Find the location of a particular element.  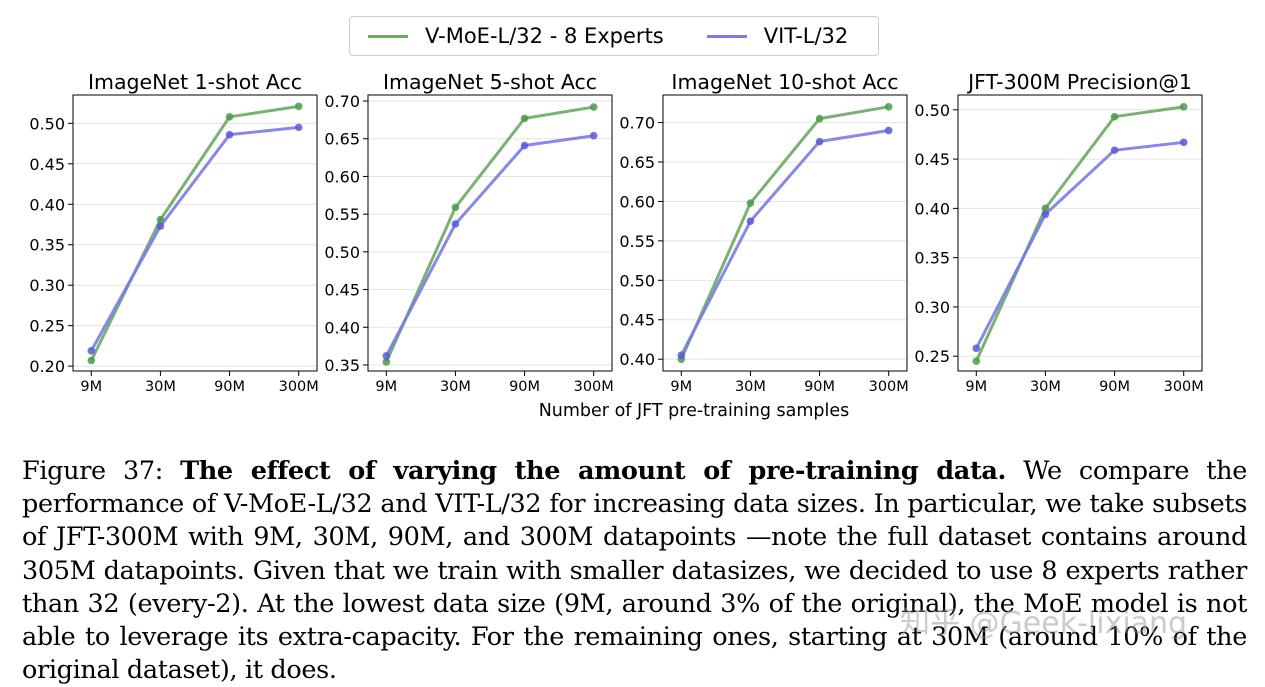

legend-item-vit: VIT-L/32 is located at coordinates (769, 36).